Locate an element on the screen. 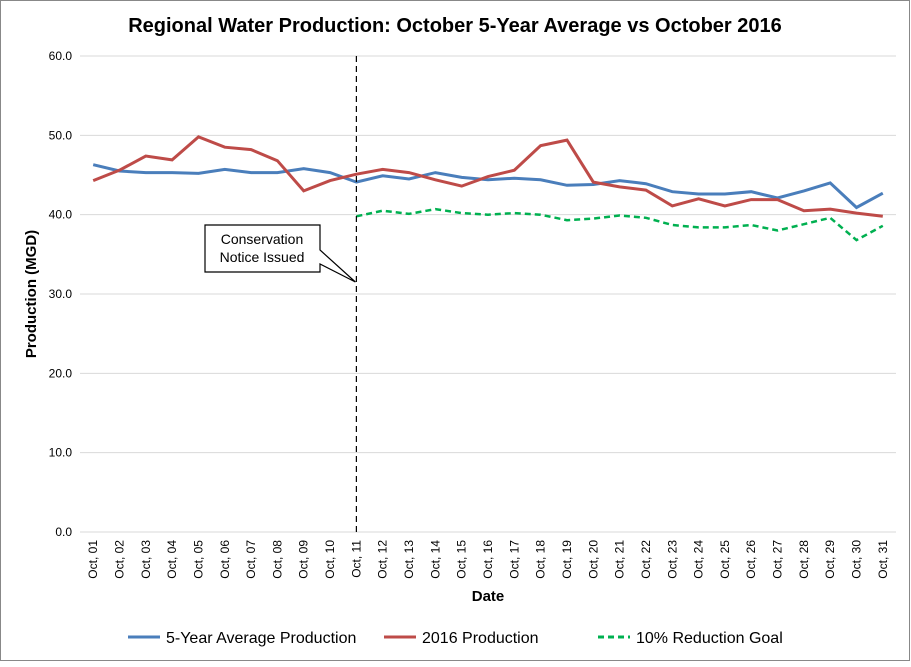  x-tick-label: Oct, 05 is located at coordinates (198, 559).